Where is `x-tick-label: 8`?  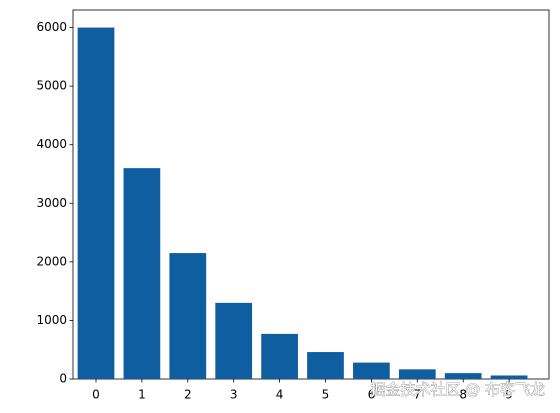
x-tick-label: 8 is located at coordinates (463, 395).